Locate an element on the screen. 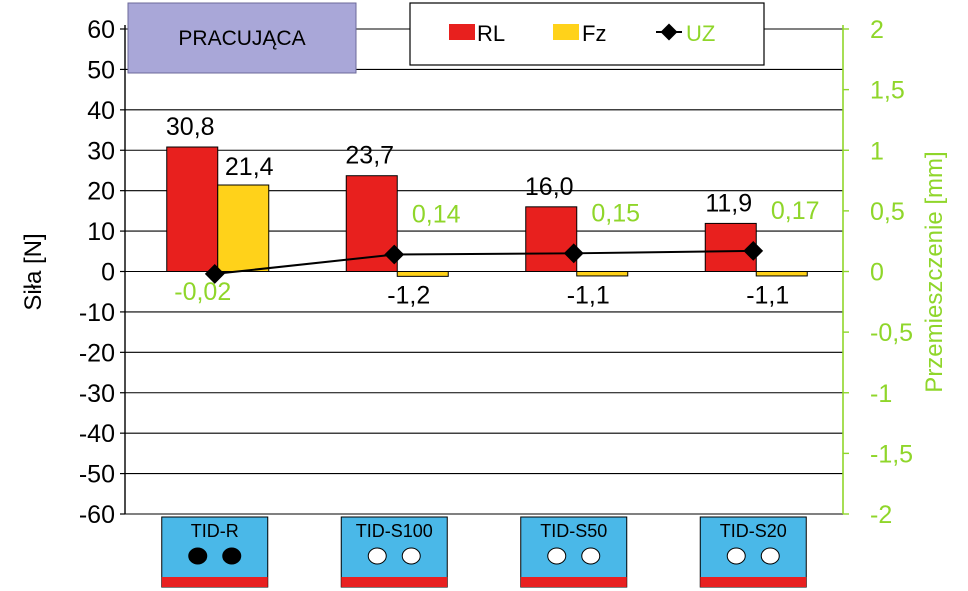 This screenshot has height=591, width=968. y-tick-label-left: -60 is located at coordinates (97, 515).